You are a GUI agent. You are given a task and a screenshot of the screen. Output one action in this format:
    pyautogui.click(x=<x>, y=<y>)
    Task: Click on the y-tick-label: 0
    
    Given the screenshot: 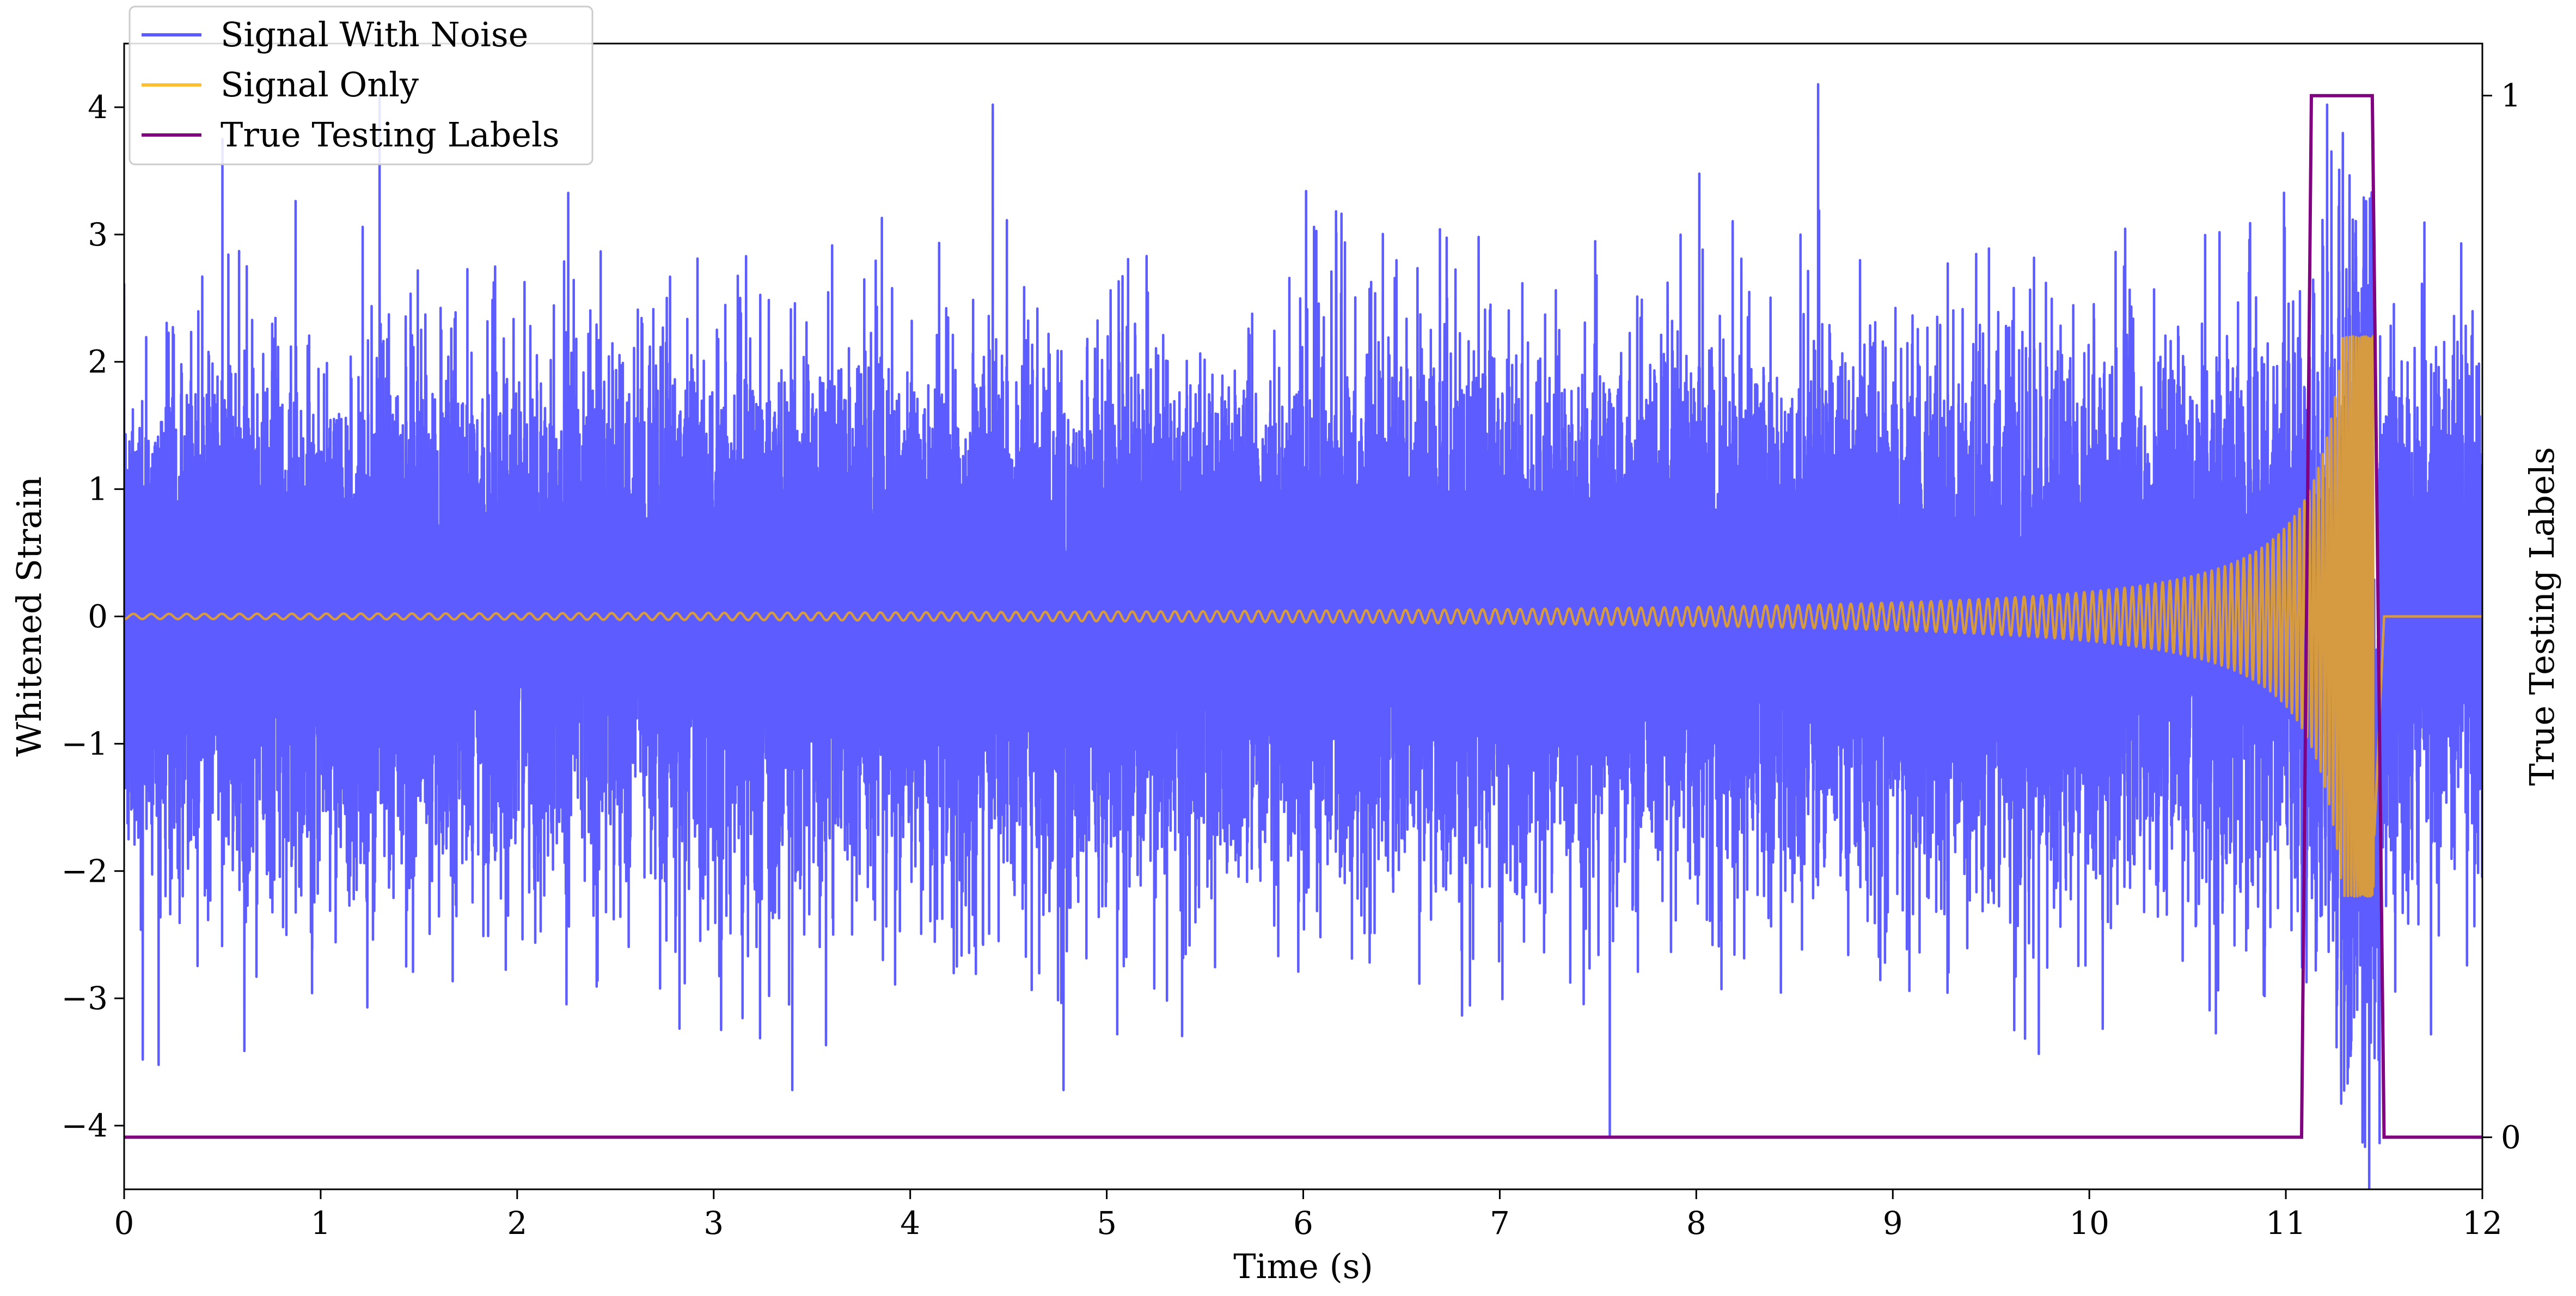 What is the action you would take?
    pyautogui.click(x=98, y=617)
    